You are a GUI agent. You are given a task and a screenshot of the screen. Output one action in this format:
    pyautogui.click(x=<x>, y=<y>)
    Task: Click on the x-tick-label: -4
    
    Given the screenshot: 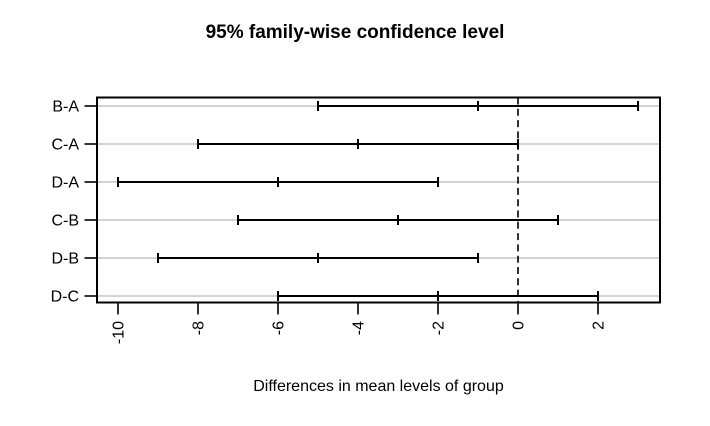 What is the action you would take?
    pyautogui.click(x=359, y=328)
    